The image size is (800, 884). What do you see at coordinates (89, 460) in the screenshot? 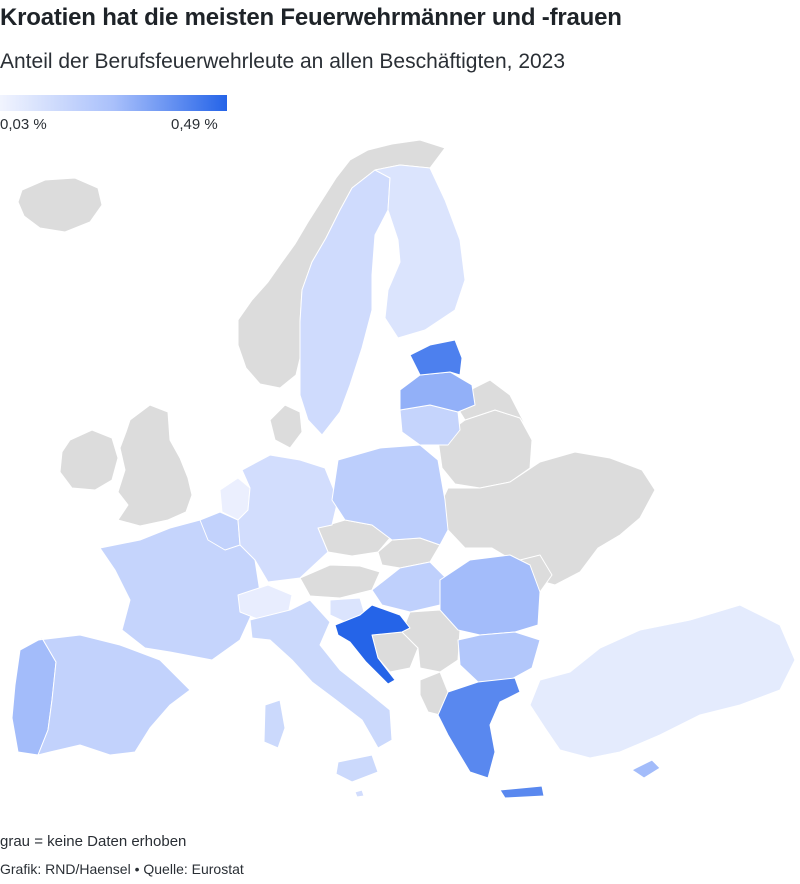
I see `region-IE` at bounding box center [89, 460].